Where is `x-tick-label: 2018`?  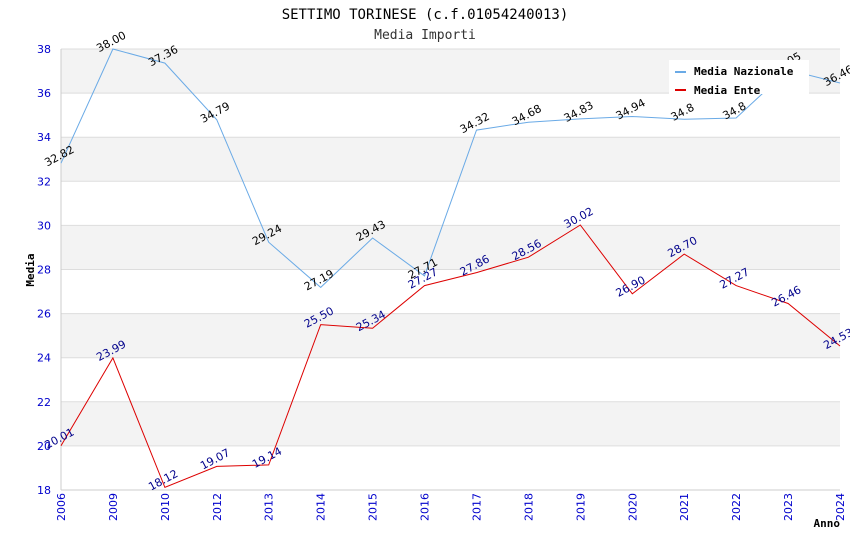
x-tick-label: 2018 is located at coordinates (528, 507).